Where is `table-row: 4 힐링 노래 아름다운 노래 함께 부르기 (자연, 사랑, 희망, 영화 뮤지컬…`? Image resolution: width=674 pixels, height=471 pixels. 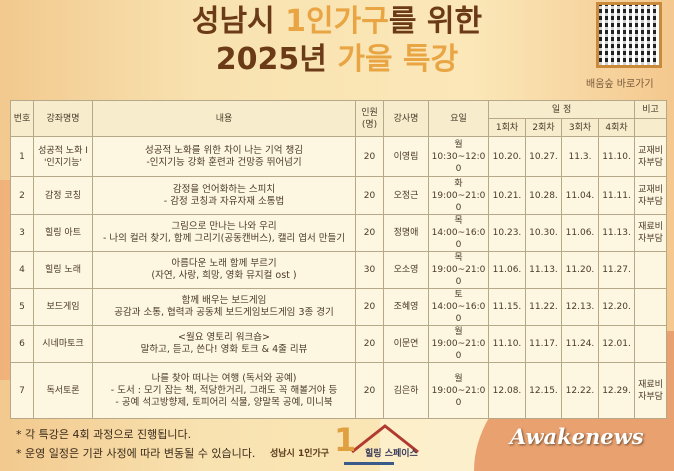 table-row: 4 힐링 노래 아름다운 노래 함께 부르기 (자연, 사랑, 희망, 영화 뮤지컬… is located at coordinates (339, 270).